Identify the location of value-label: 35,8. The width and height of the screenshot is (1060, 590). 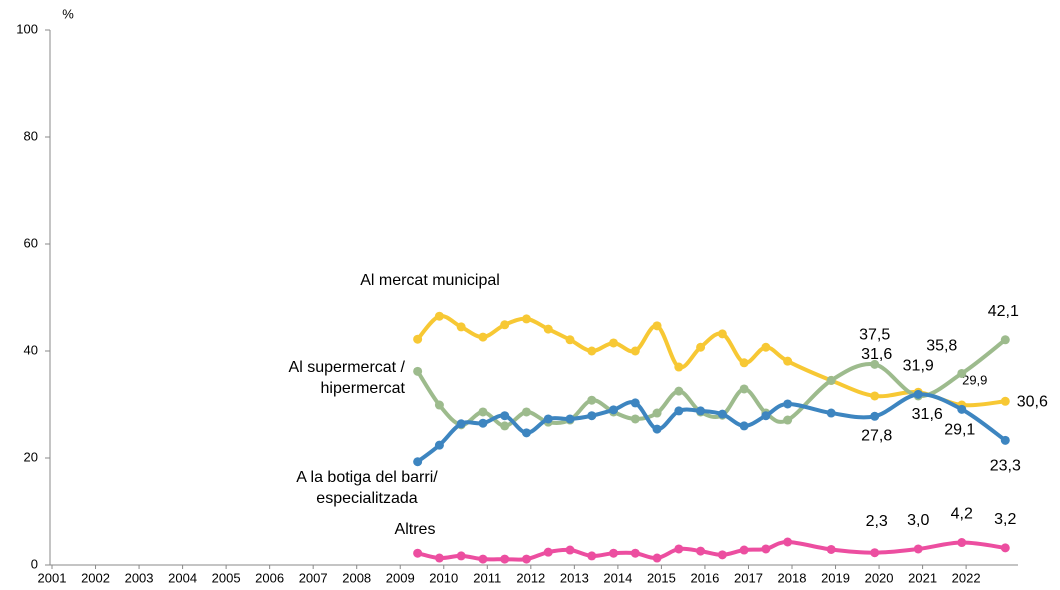
(941, 346).